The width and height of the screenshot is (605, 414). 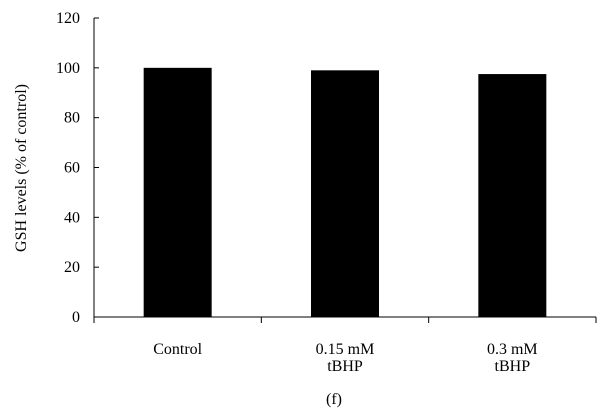 What do you see at coordinates (72, 168) in the screenshot?
I see `y-tick-label: 60` at bounding box center [72, 168].